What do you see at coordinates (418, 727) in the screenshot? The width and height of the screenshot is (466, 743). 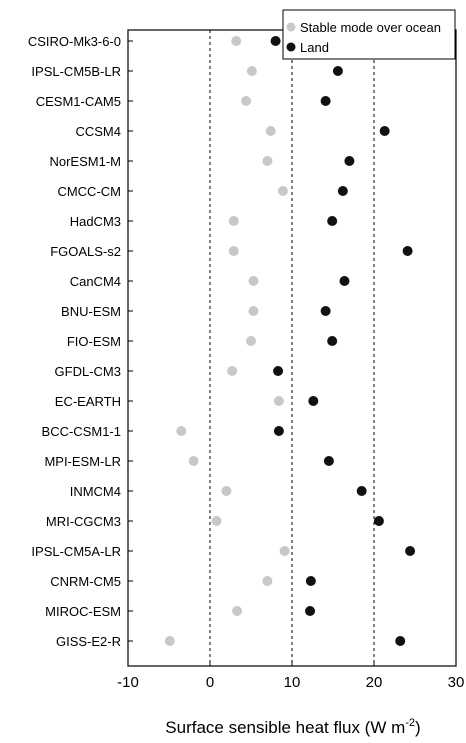 I see `x-axis-label-close: )` at bounding box center [418, 727].